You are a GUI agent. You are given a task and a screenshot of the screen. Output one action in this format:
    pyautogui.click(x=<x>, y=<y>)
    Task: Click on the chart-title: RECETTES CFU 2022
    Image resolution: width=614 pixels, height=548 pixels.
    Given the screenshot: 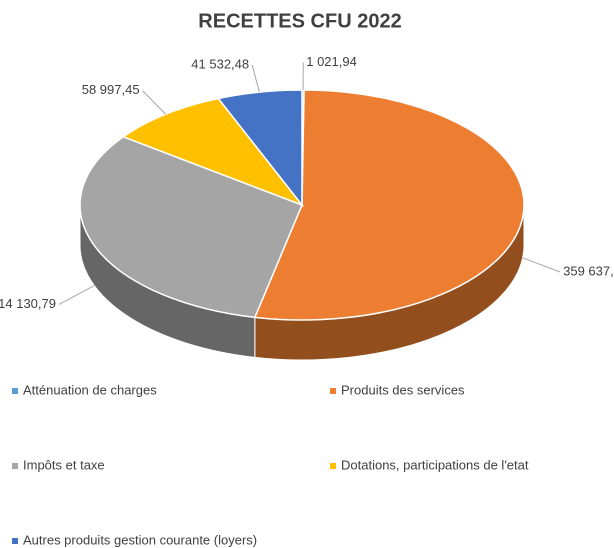 What is the action you would take?
    pyautogui.click(x=299, y=21)
    